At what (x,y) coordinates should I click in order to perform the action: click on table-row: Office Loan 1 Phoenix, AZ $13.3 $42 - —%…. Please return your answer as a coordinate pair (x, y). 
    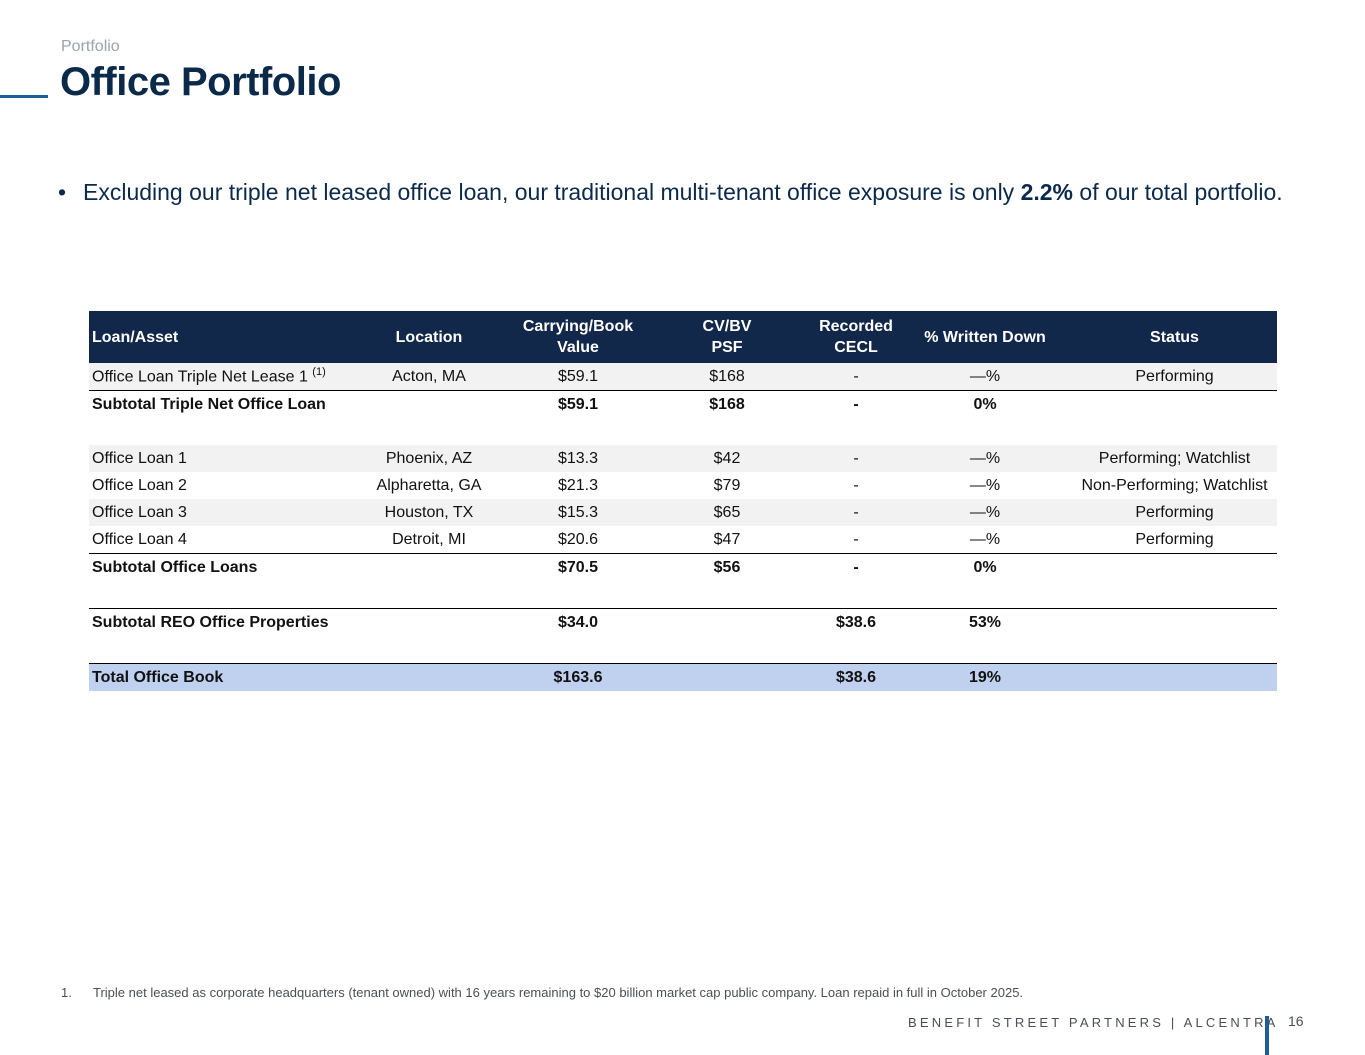
    Looking at the image, I should click on (683, 458).